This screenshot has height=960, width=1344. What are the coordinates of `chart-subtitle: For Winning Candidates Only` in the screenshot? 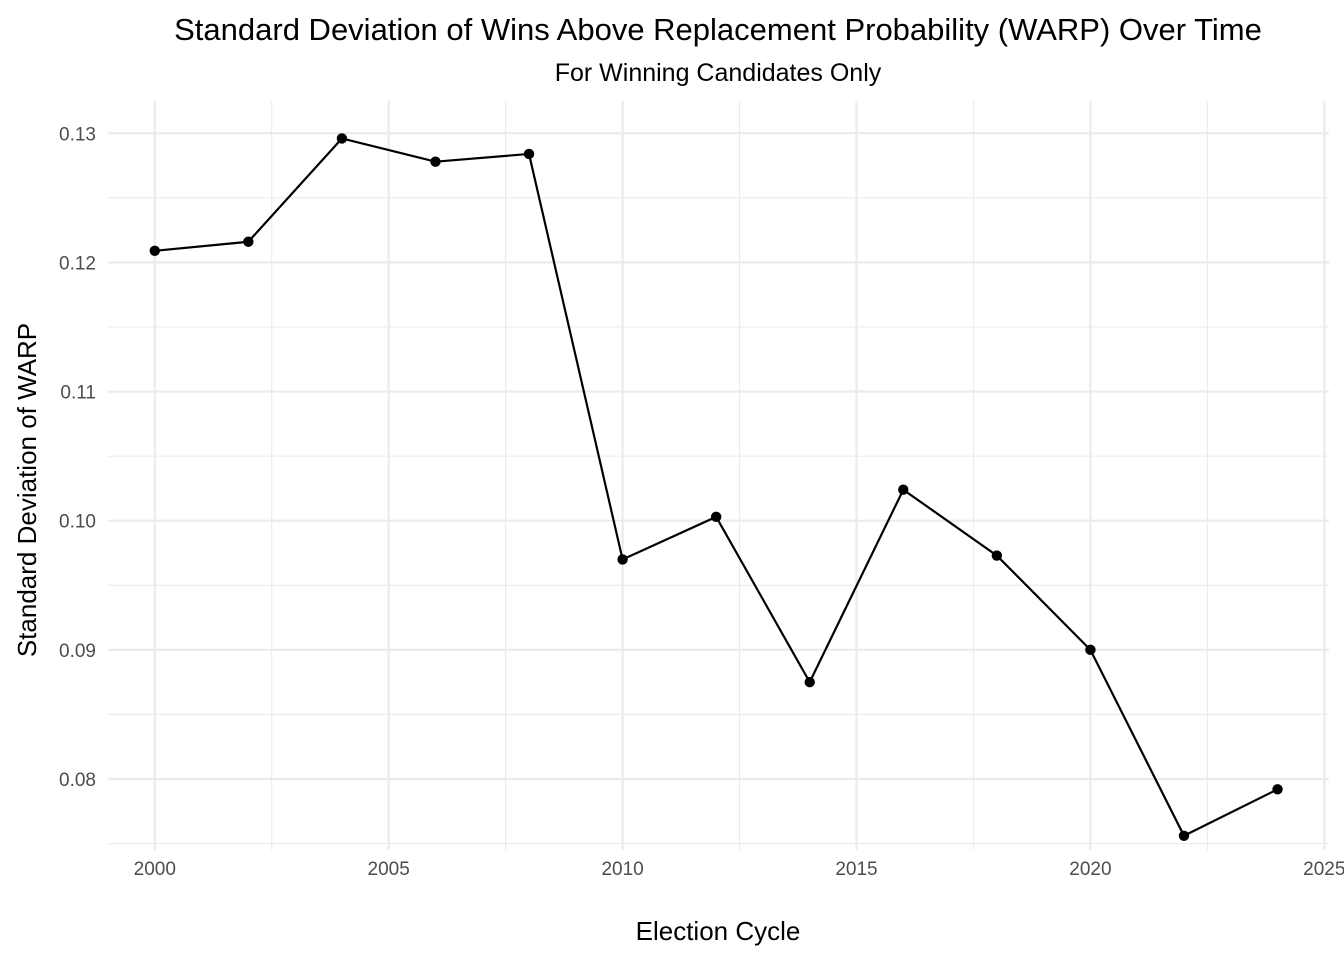 It's located at (718, 73).